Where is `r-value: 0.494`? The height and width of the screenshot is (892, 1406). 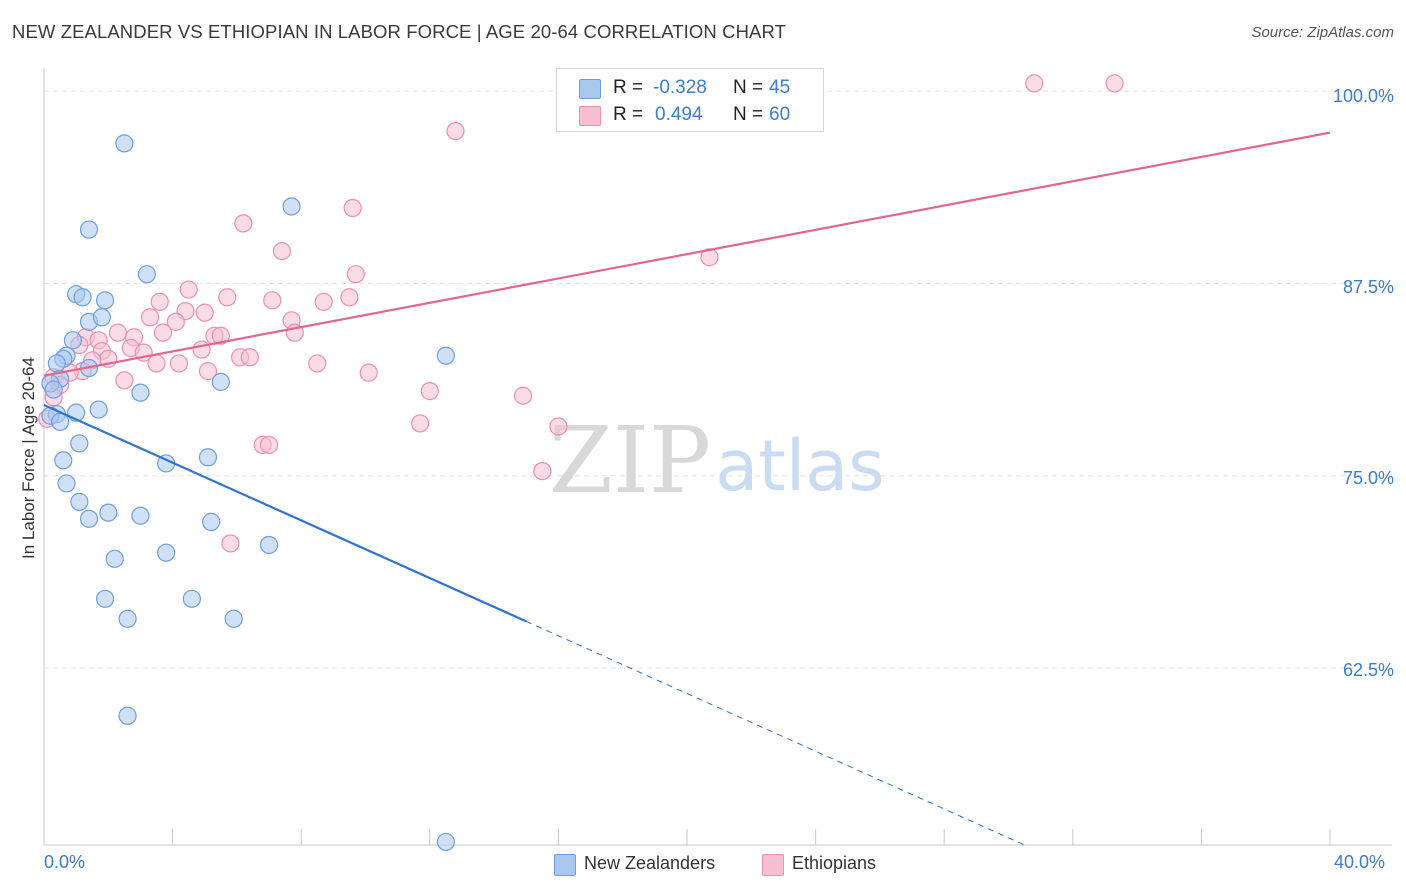
r-value: 0.494 is located at coordinates (679, 114).